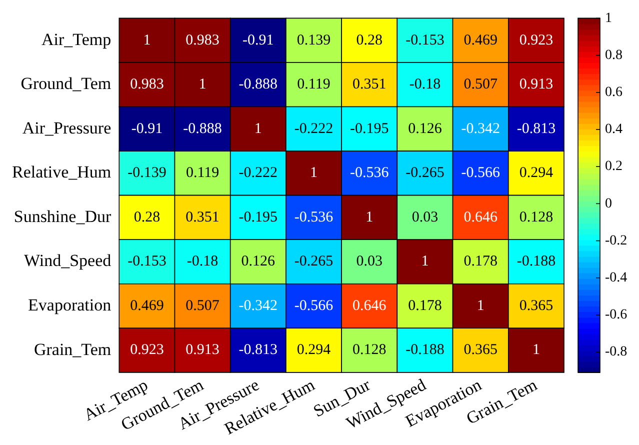  I want to click on y-tick-label: Grain_Tem, so click(73, 349).